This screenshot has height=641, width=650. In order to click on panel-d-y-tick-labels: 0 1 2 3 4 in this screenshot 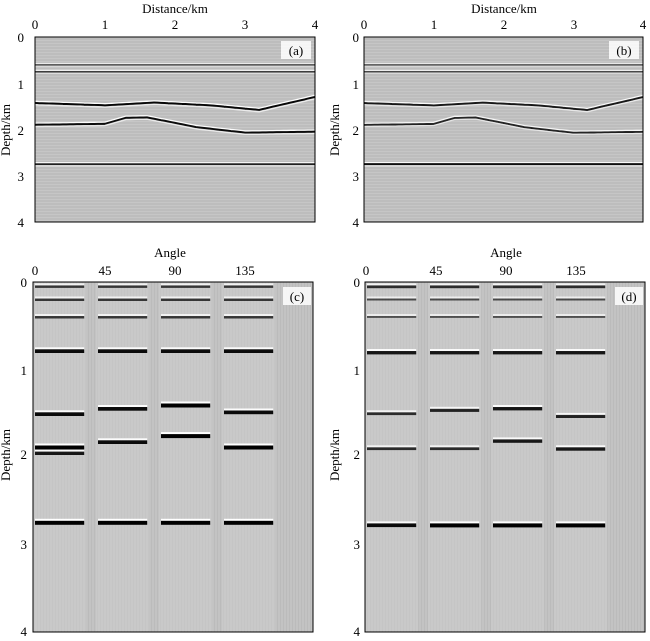, I will do `click(357, 457)`.